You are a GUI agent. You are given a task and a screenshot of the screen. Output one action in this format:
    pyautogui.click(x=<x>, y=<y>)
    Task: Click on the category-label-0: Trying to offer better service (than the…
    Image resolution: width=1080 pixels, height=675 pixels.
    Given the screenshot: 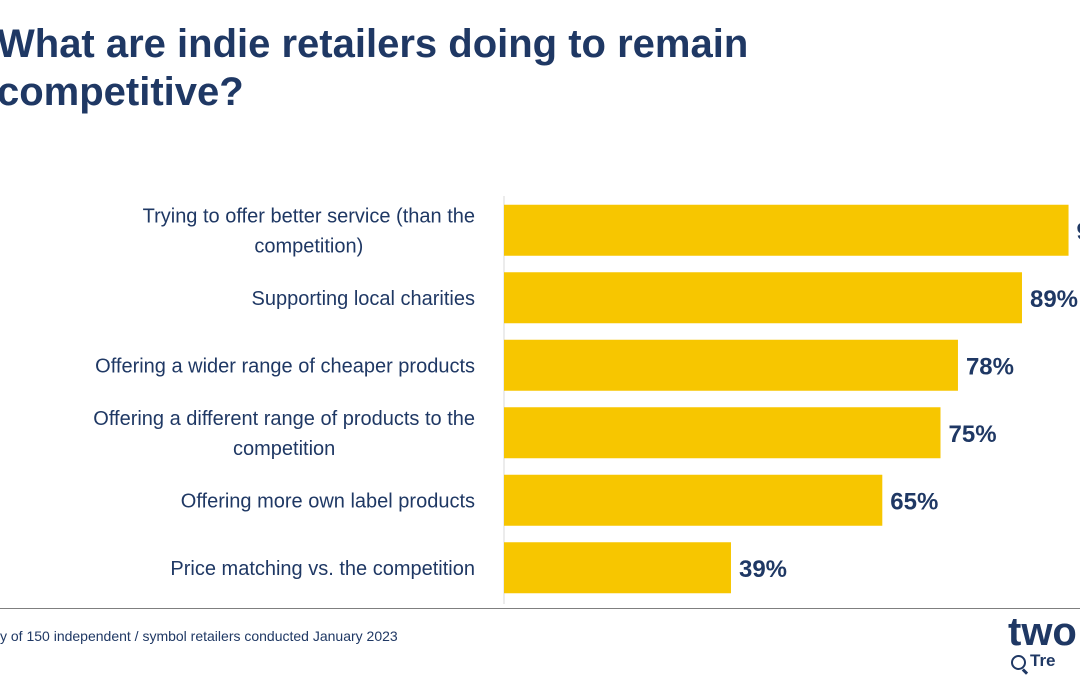 What is the action you would take?
    pyautogui.click(x=309, y=231)
    